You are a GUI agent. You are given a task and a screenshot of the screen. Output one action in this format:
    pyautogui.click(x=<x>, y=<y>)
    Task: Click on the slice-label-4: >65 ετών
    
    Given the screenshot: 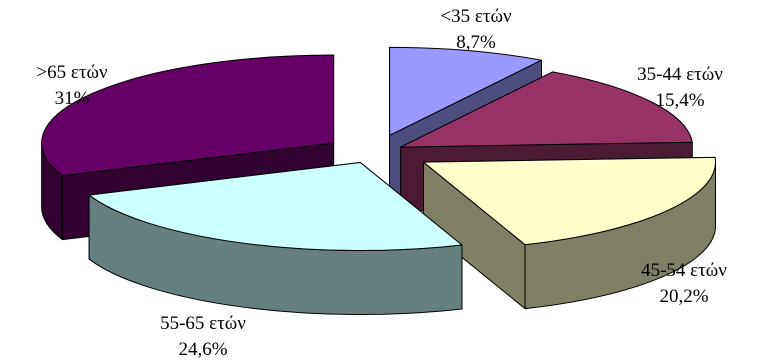 What is the action you would take?
    pyautogui.click(x=72, y=72)
    